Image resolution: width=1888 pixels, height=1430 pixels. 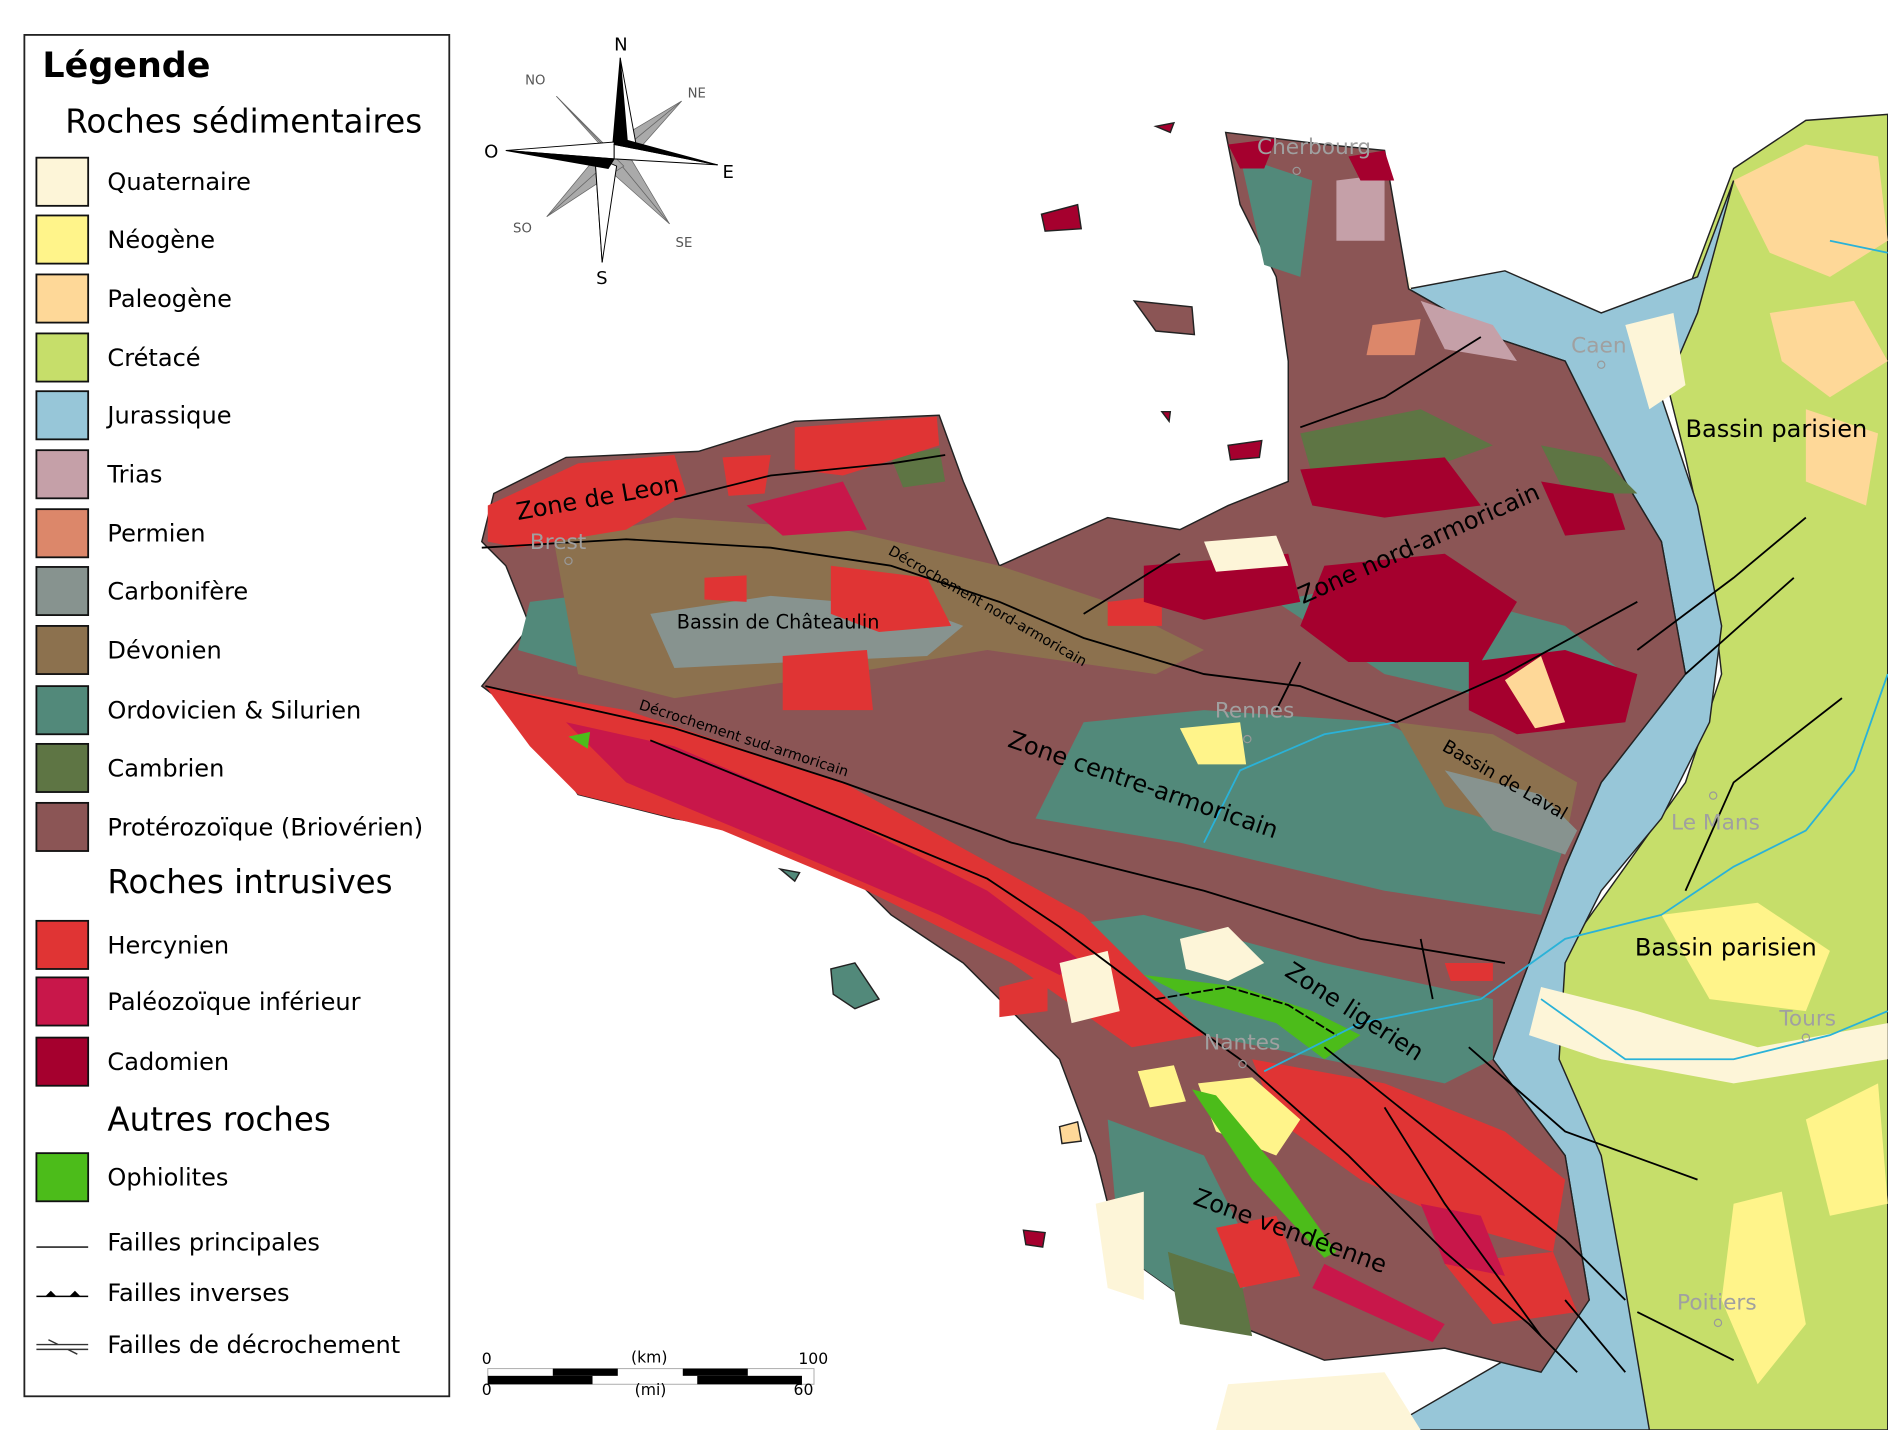 What do you see at coordinates (253, 1345) in the screenshot?
I see `legend-line-strike-slip-faults: Failles de décrochement` at bounding box center [253, 1345].